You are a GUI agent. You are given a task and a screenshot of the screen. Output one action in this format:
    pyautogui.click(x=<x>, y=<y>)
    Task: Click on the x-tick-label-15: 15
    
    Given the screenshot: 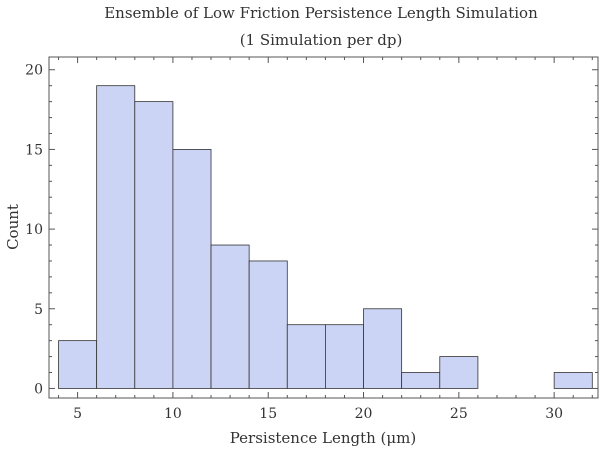 What is the action you would take?
    pyautogui.click(x=268, y=414)
    